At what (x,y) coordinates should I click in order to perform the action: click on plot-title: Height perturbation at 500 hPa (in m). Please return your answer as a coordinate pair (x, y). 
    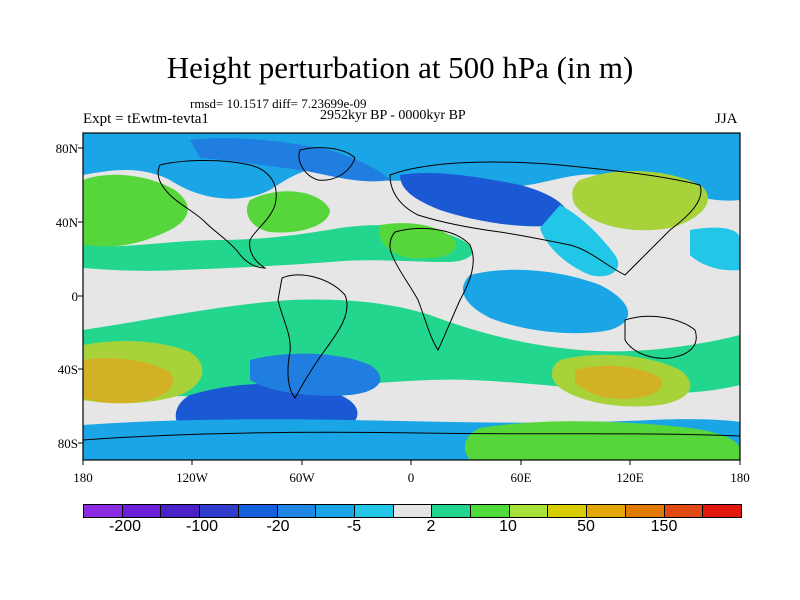
    Looking at the image, I should click on (400, 67).